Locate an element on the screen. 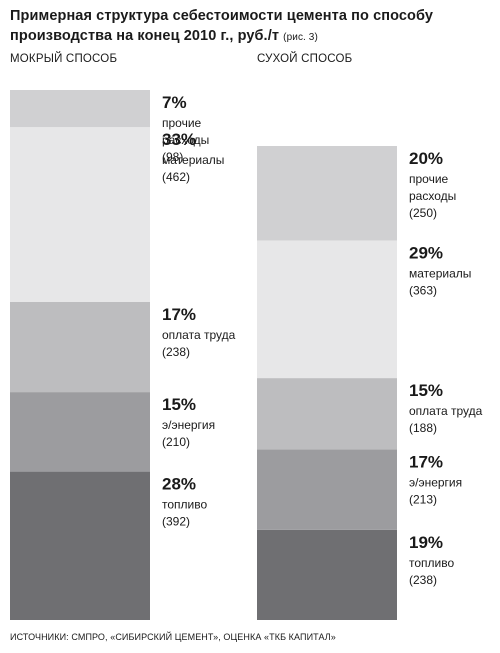  wet-segment-label: топливо is located at coordinates (184, 505).